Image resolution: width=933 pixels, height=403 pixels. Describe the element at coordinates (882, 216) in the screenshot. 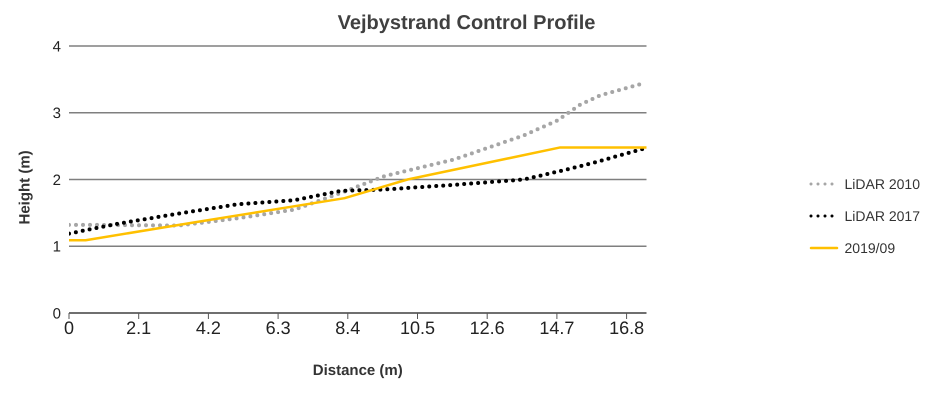

I see `legend-label: LiDAR 2017` at that location.